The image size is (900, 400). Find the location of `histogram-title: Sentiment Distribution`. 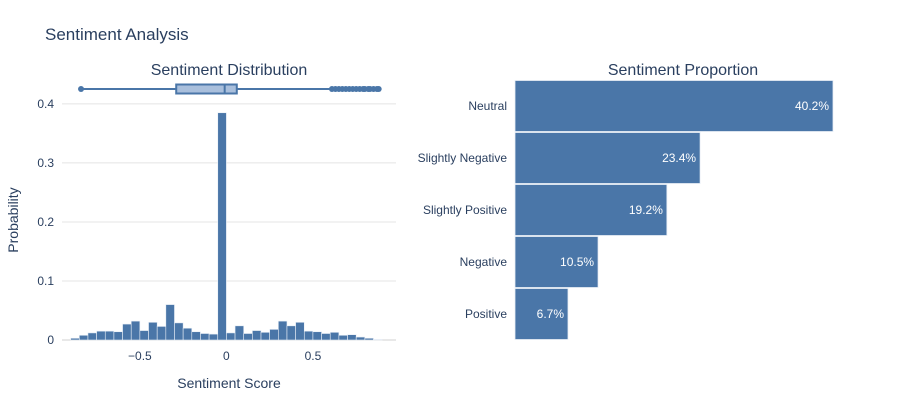

histogram-title: Sentiment Distribution is located at coordinates (229, 70).